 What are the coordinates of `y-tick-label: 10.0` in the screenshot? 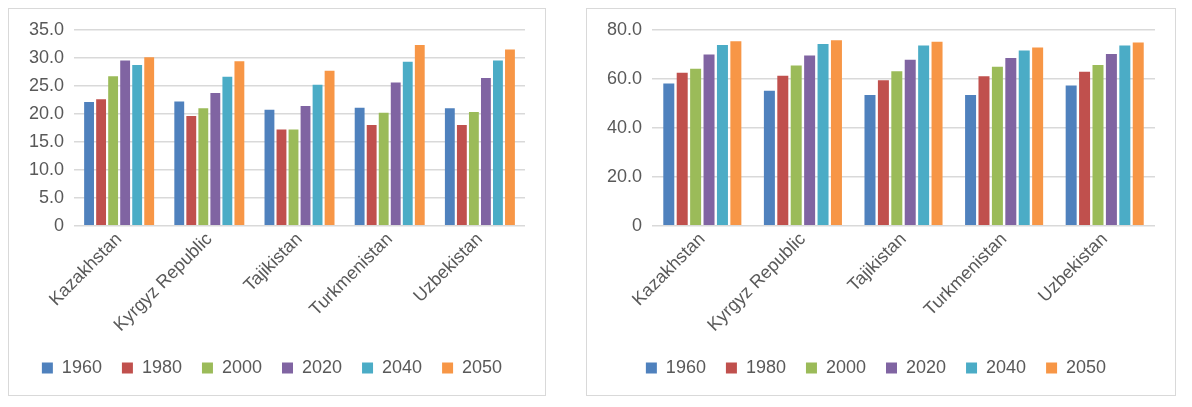 It's located at (46, 168).